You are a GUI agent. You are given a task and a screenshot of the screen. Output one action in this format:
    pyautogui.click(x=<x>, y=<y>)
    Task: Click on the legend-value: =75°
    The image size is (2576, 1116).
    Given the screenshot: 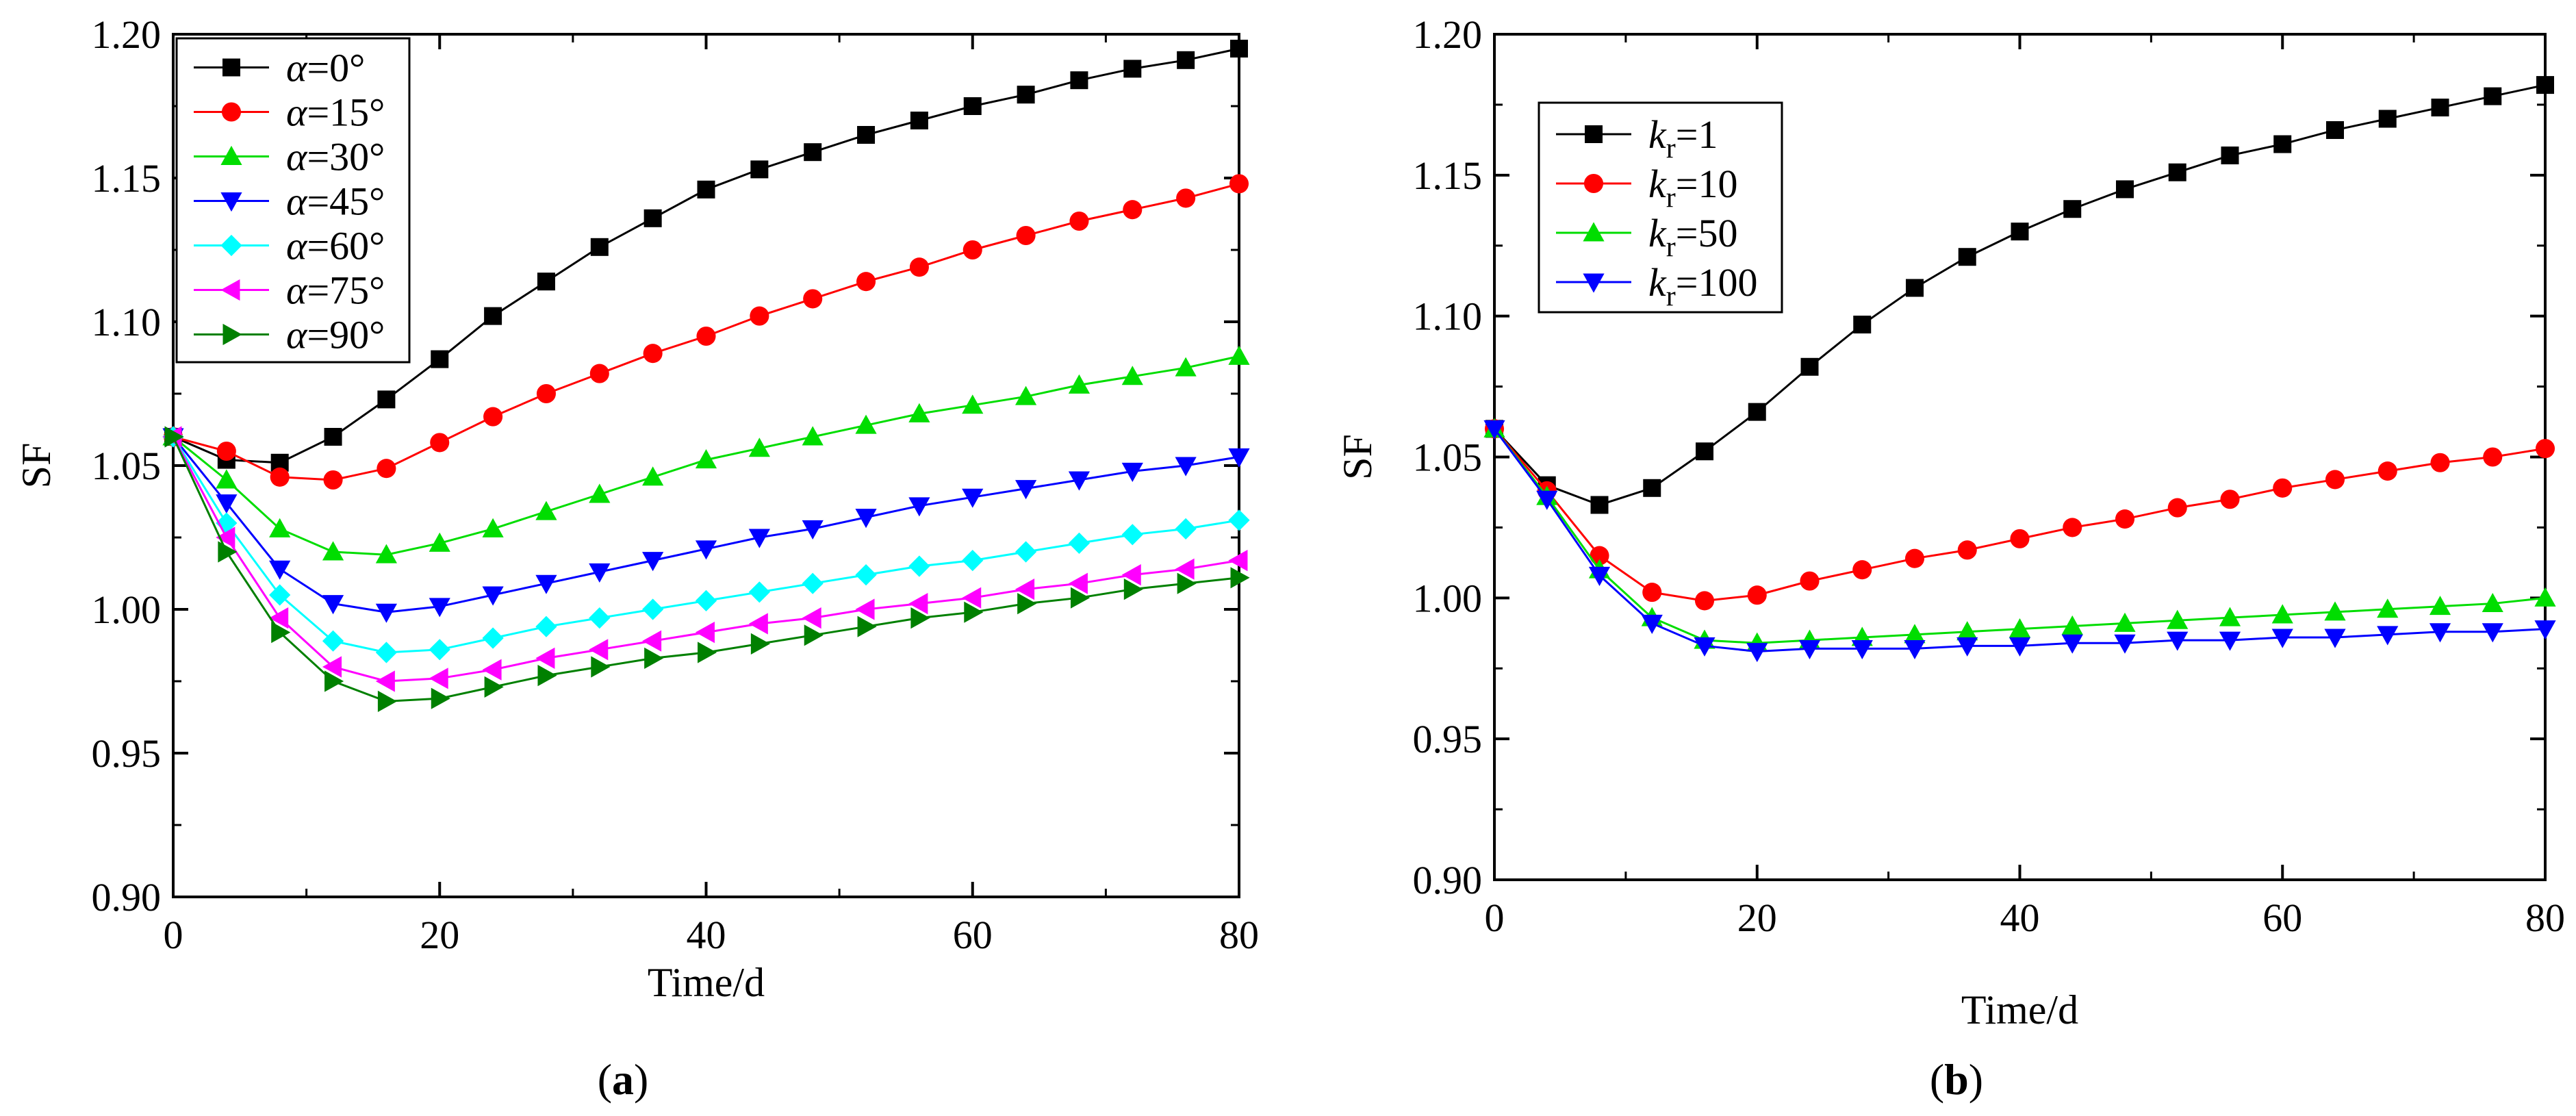 What is the action you would take?
    pyautogui.click(x=346, y=290)
    